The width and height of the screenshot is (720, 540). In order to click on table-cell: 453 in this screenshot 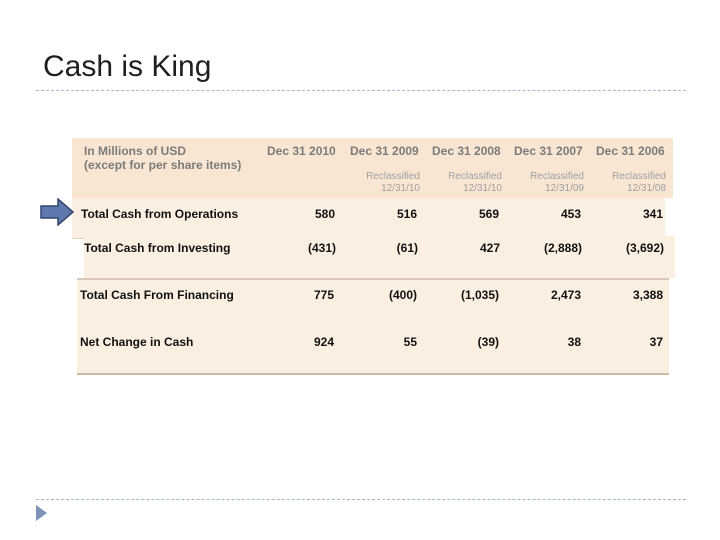, I will do `click(570, 214)`.